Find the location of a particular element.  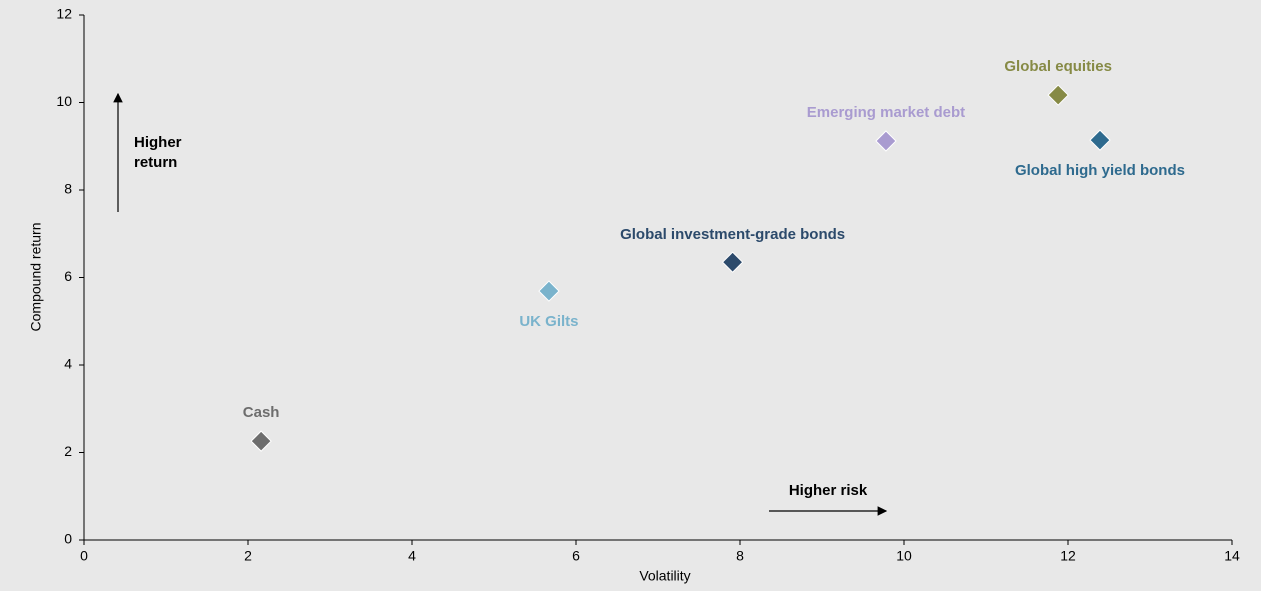

annotation: Higher is located at coordinates (158, 142).